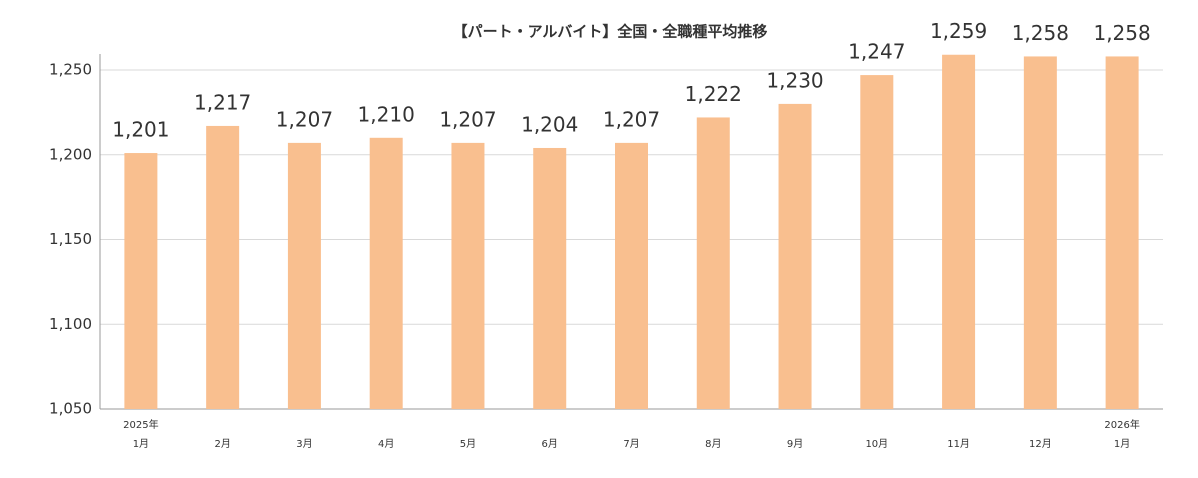  I want to click on x-tick-label: 12月, so click(1040, 444).